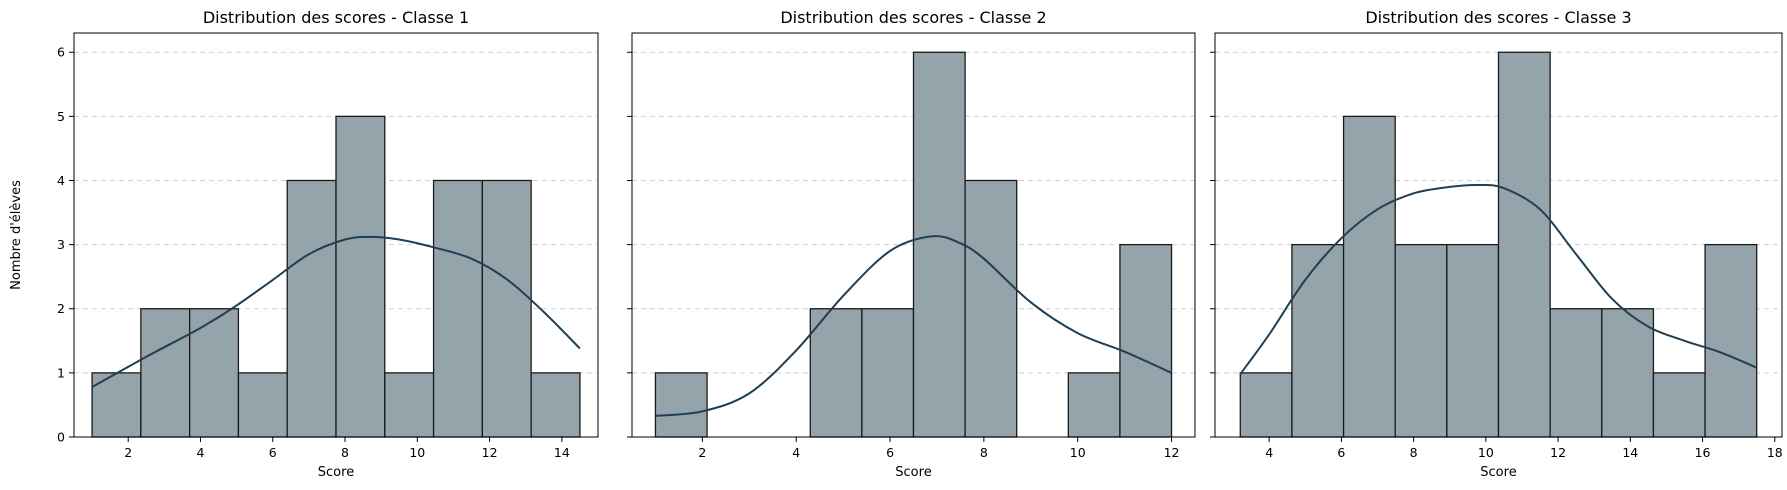  What do you see at coordinates (16, 235) in the screenshot?
I see `y-axis-label: Nombre d'élèves` at bounding box center [16, 235].